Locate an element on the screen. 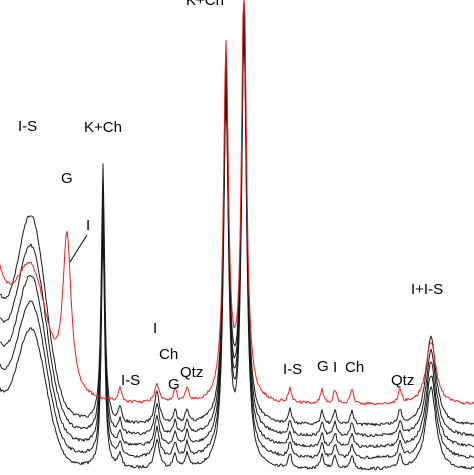 The width and height of the screenshot is (474, 475). leader-line-i is located at coordinates (78, 248).